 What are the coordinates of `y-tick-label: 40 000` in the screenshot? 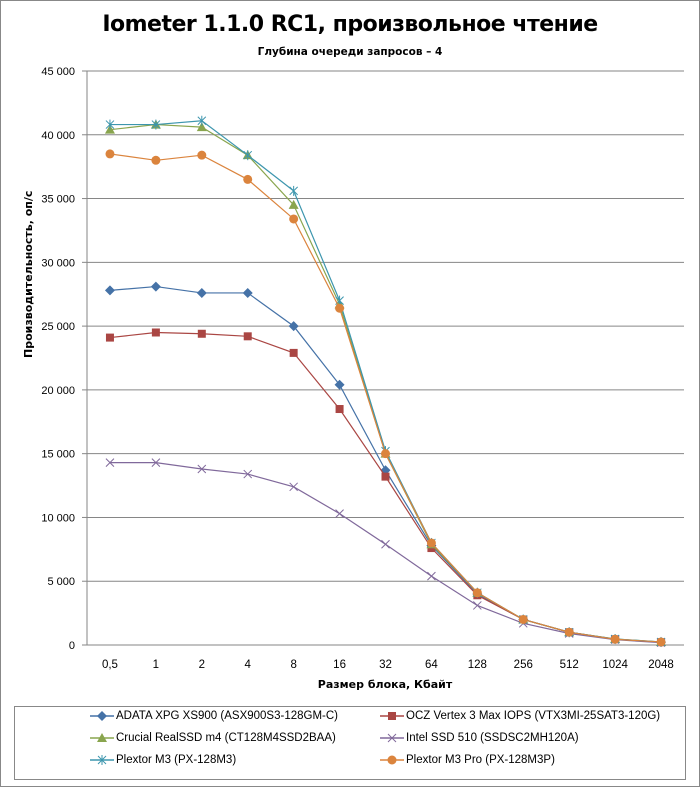 It's located at (58, 136).